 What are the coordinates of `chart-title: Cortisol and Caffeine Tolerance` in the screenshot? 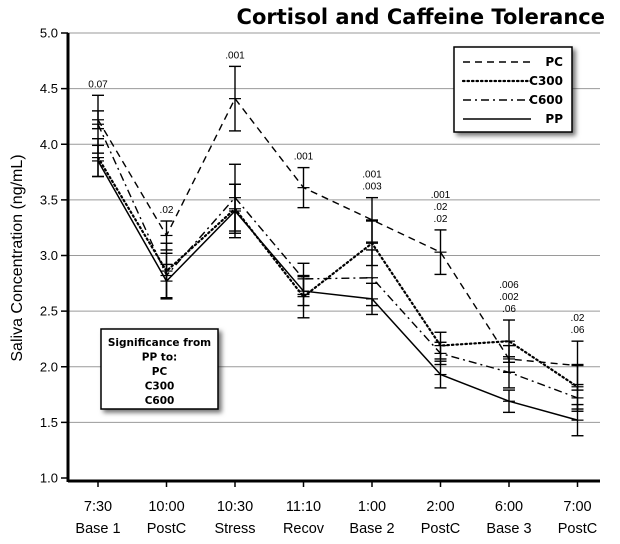 It's located at (421, 17).